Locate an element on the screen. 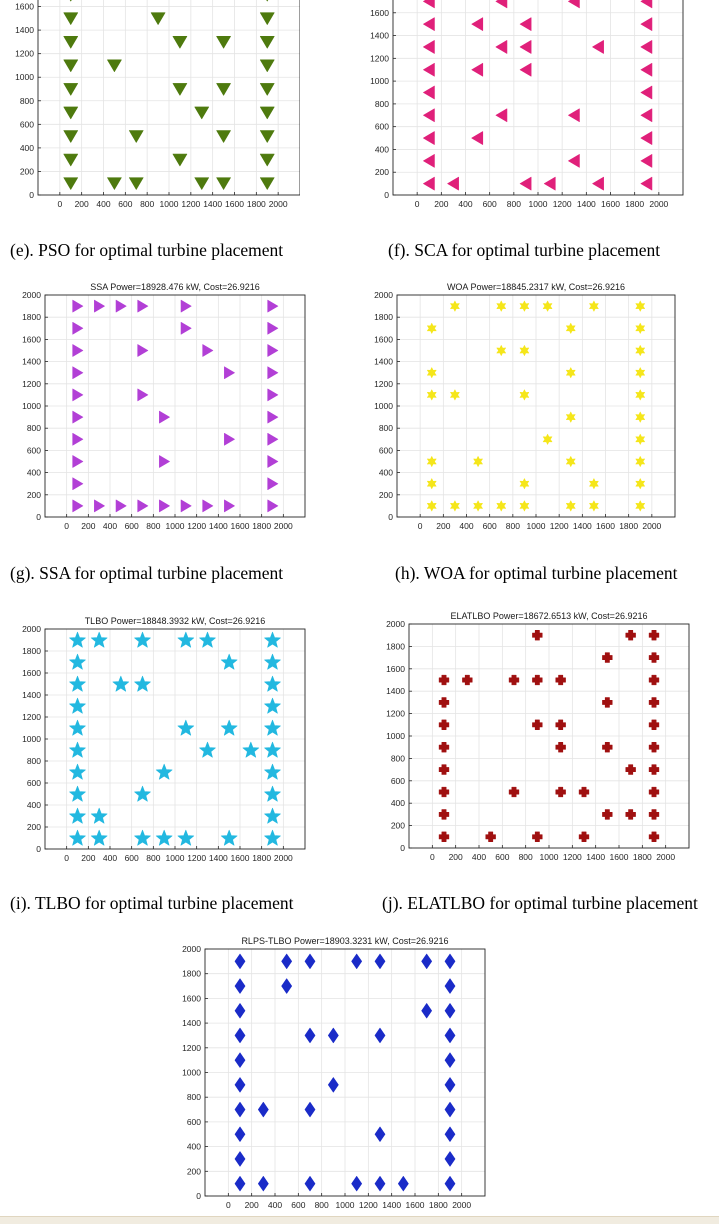  y-tick-label: 1000 is located at coordinates (24, 77).